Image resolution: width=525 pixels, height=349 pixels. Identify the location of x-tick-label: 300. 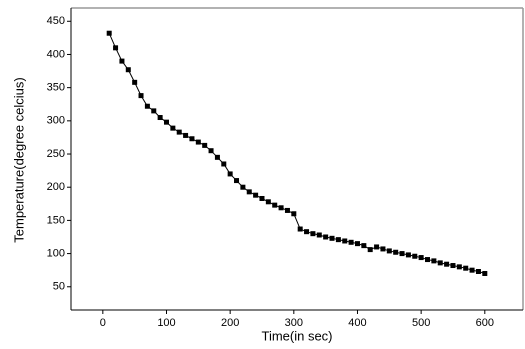
(294, 323).